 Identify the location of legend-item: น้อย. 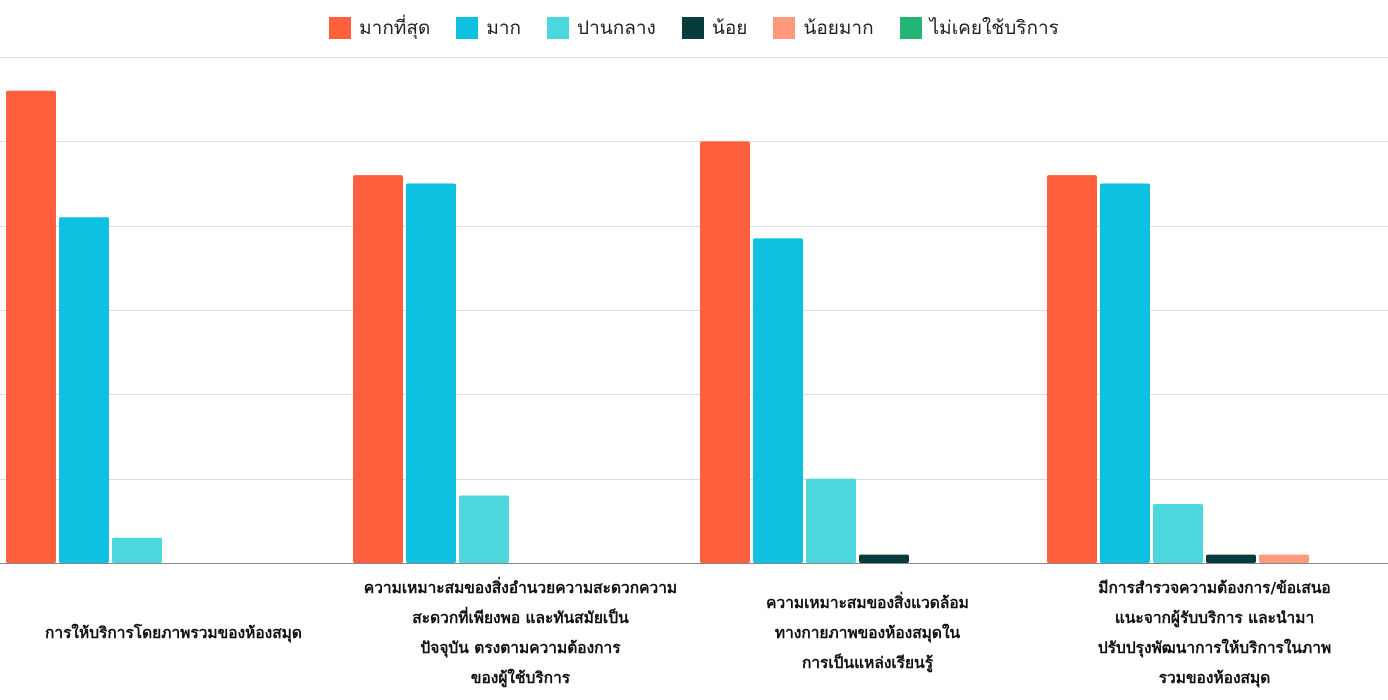
(714, 28).